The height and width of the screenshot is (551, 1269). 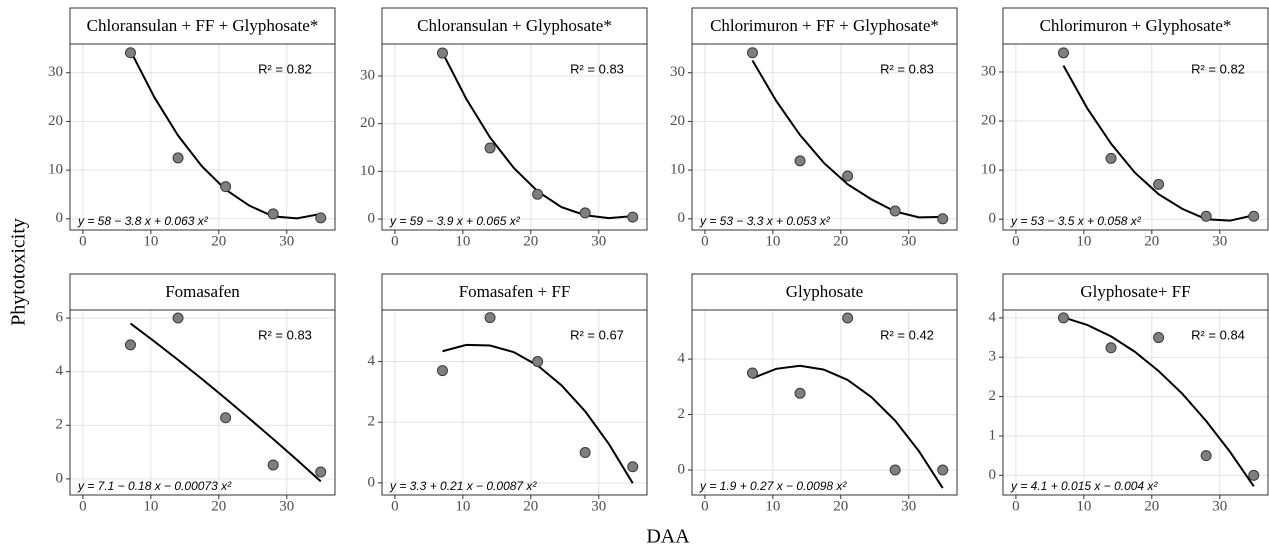 I want to click on r-squared: R² = 0.83, so click(x=907, y=68).